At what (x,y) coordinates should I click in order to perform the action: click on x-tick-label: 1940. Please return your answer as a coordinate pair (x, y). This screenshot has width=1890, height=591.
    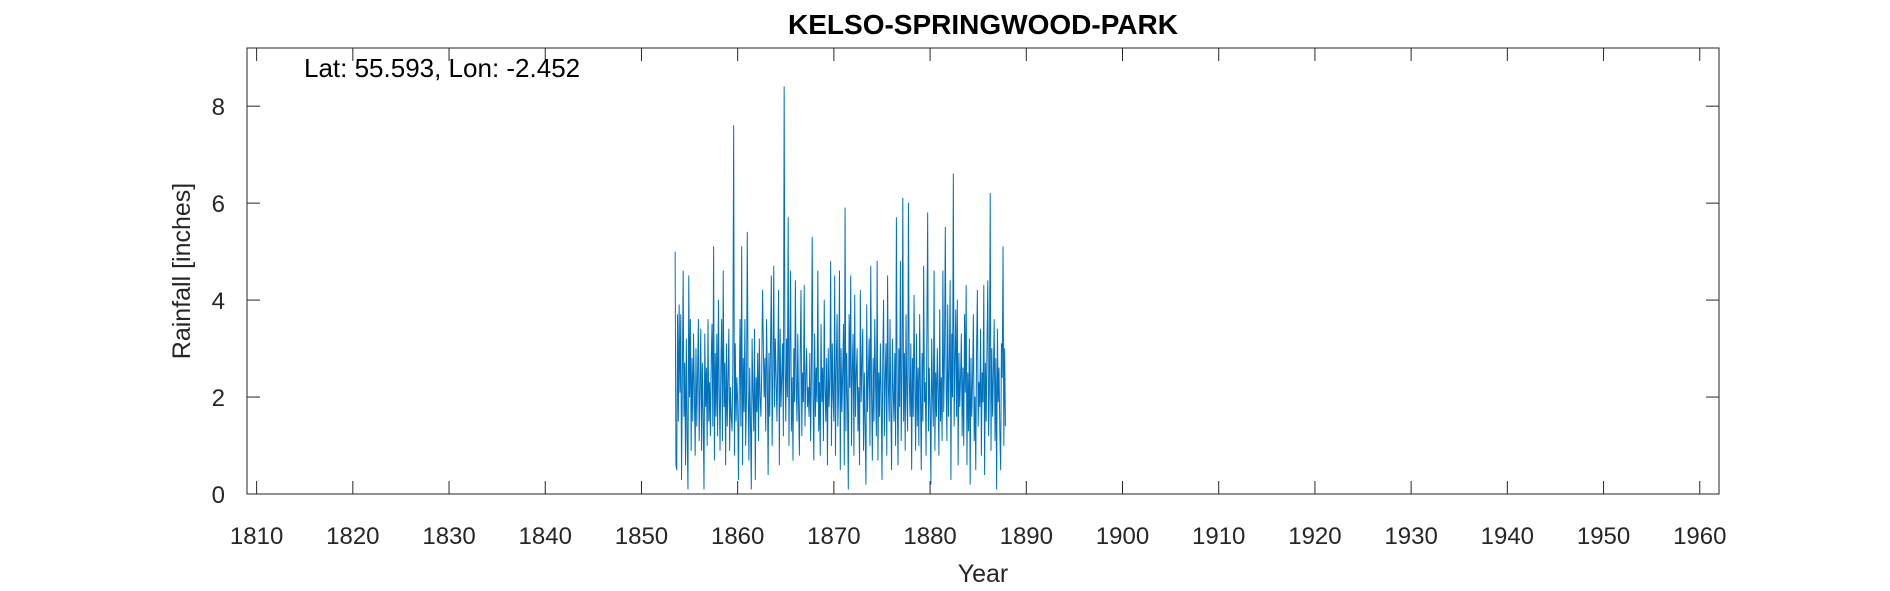
    Looking at the image, I should click on (1507, 536).